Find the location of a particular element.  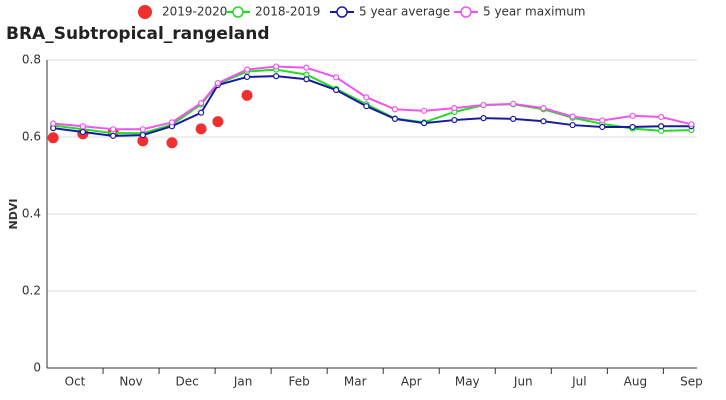

y-tick-label: 0.4 is located at coordinates (31, 214).